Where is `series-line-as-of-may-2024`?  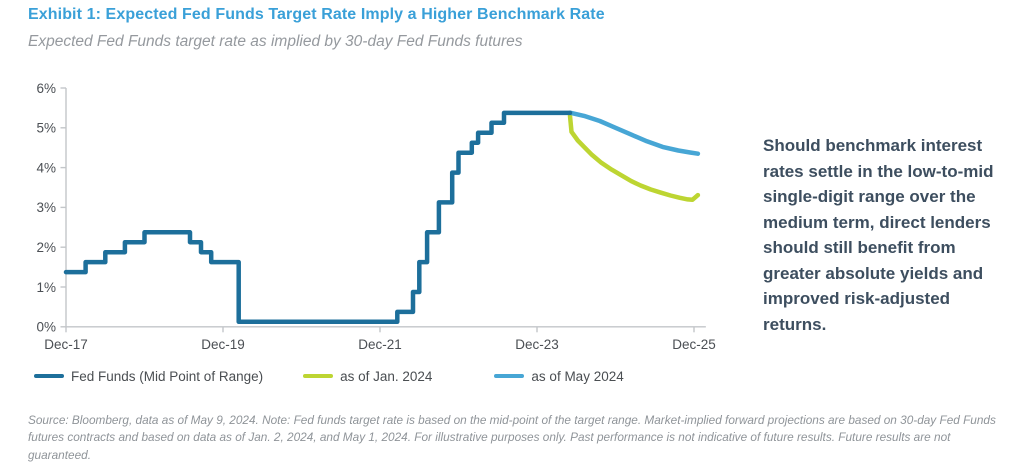
series-line-as-of-may-2024 is located at coordinates (634, 133).